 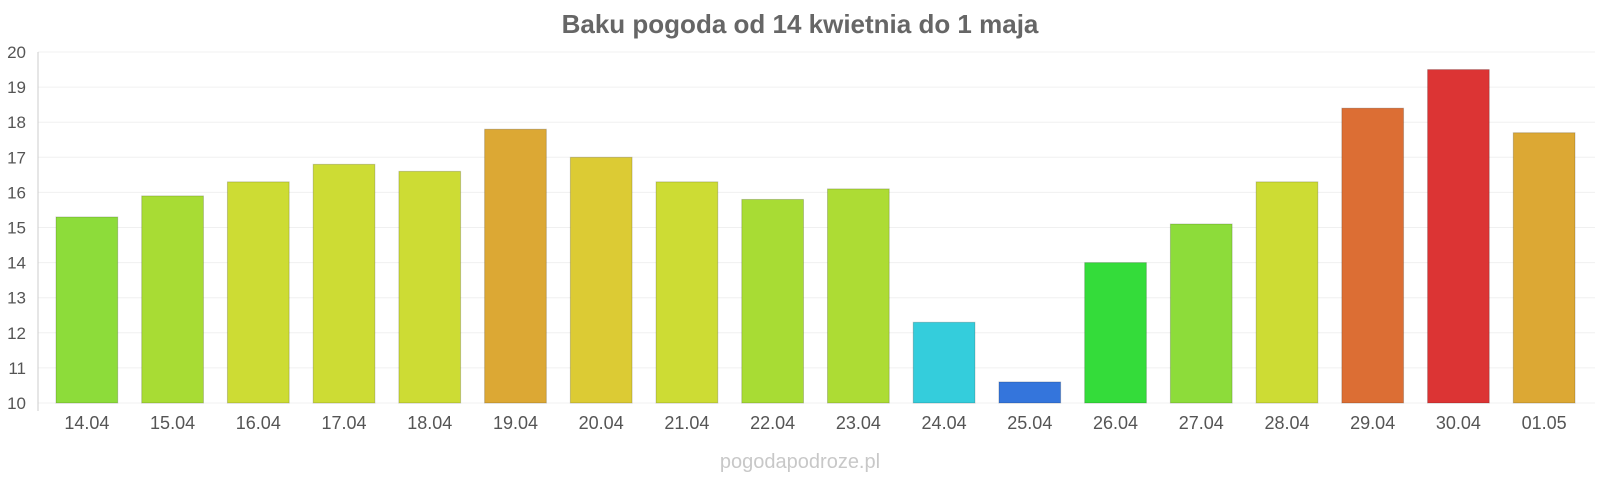 I want to click on x-tick-label: 19.04, so click(x=515, y=423).